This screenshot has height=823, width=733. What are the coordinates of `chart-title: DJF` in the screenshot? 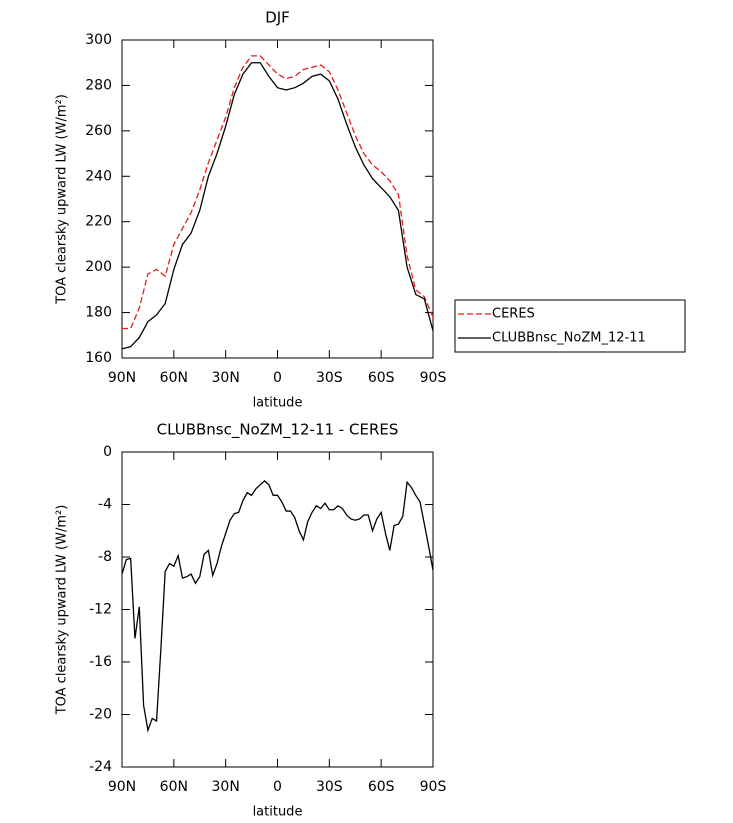 It's located at (277, 18).